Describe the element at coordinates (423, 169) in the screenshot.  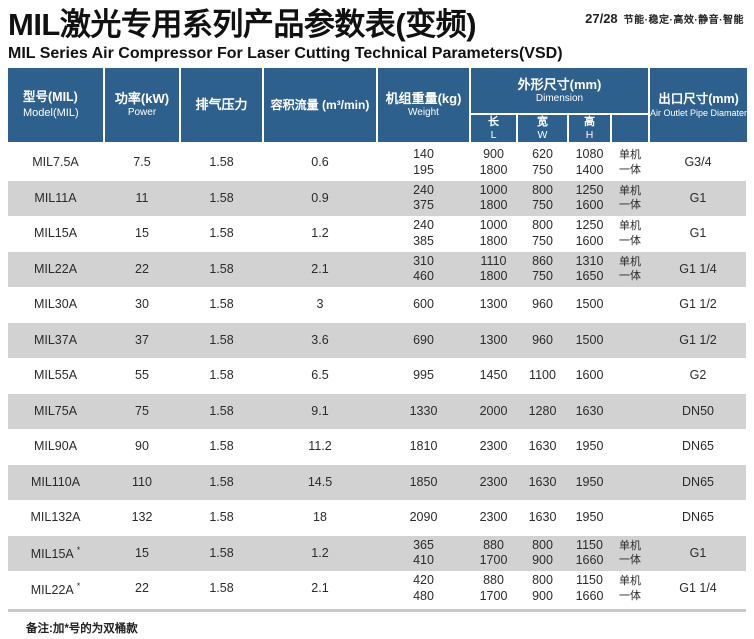
I see `weight-cell-value: 195` at that location.